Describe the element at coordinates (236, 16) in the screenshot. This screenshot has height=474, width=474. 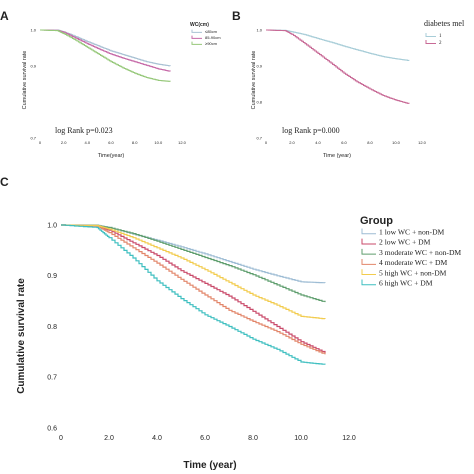
I see `panel-b-label: B` at that location.